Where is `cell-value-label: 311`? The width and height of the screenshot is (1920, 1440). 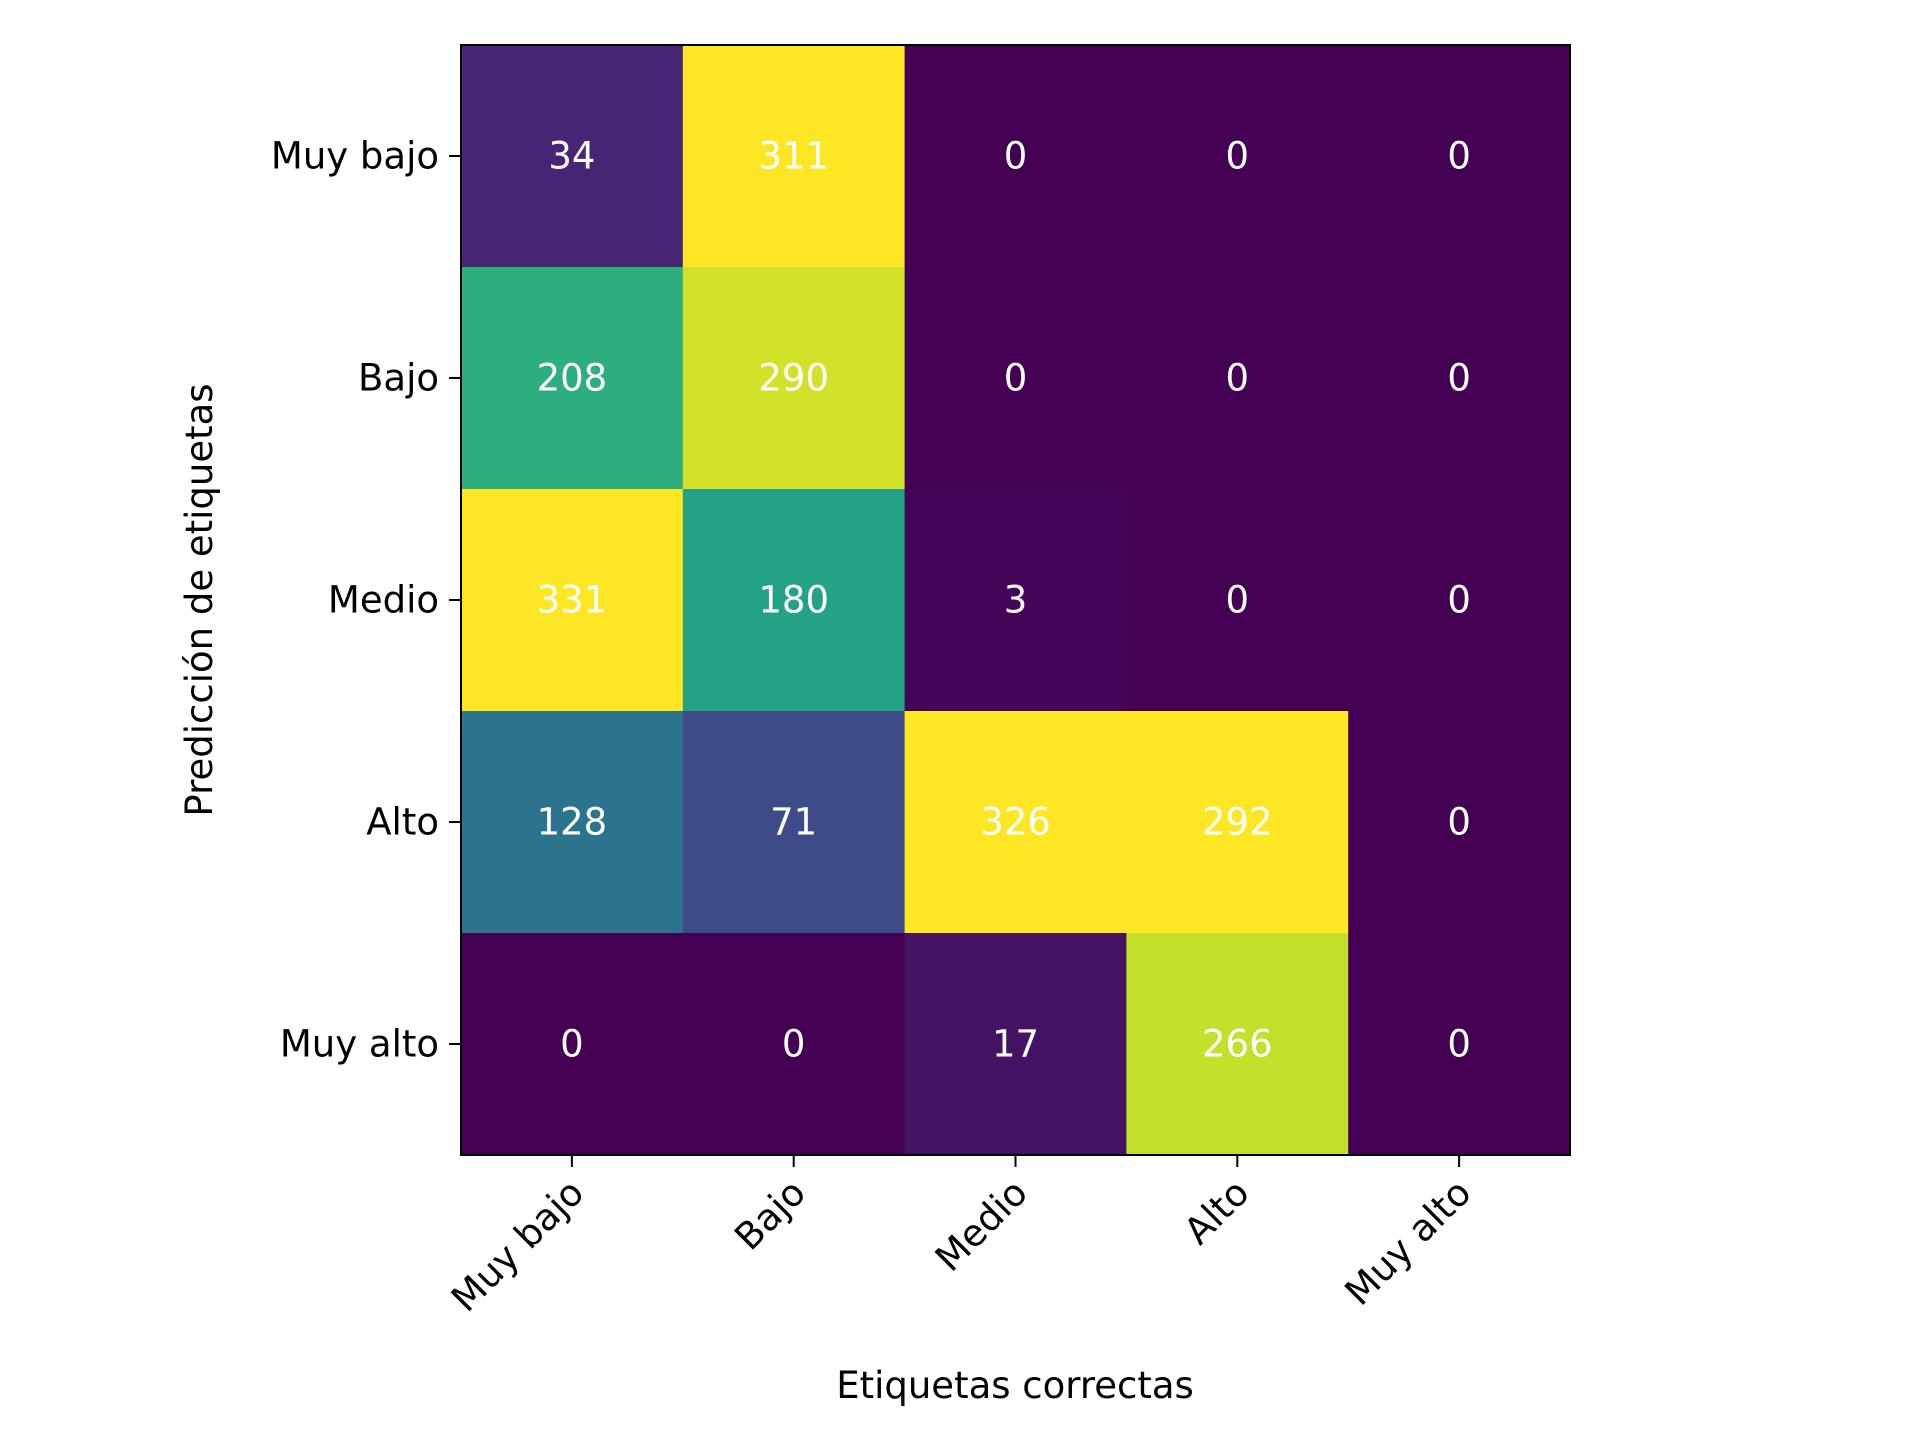
cell-value-label: 311 is located at coordinates (793, 156).